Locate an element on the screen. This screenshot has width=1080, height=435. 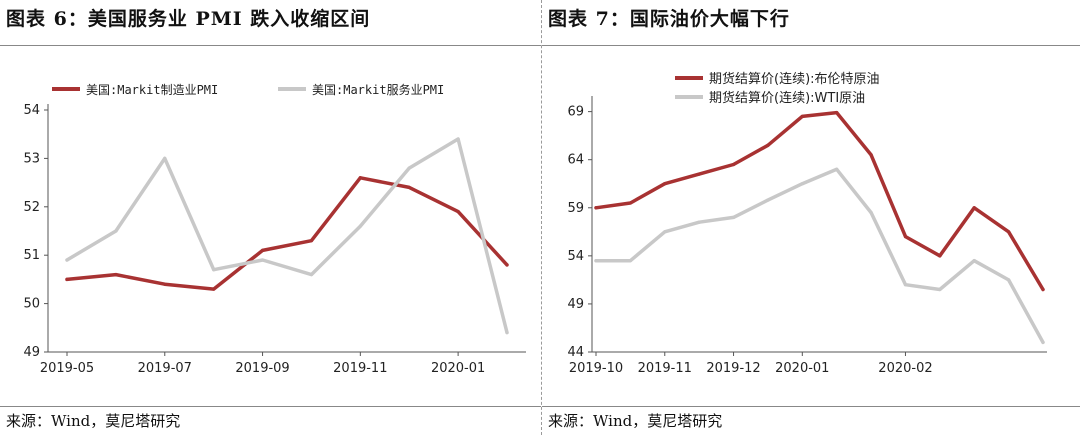
x-tick-label: 2019-07 is located at coordinates (165, 368).